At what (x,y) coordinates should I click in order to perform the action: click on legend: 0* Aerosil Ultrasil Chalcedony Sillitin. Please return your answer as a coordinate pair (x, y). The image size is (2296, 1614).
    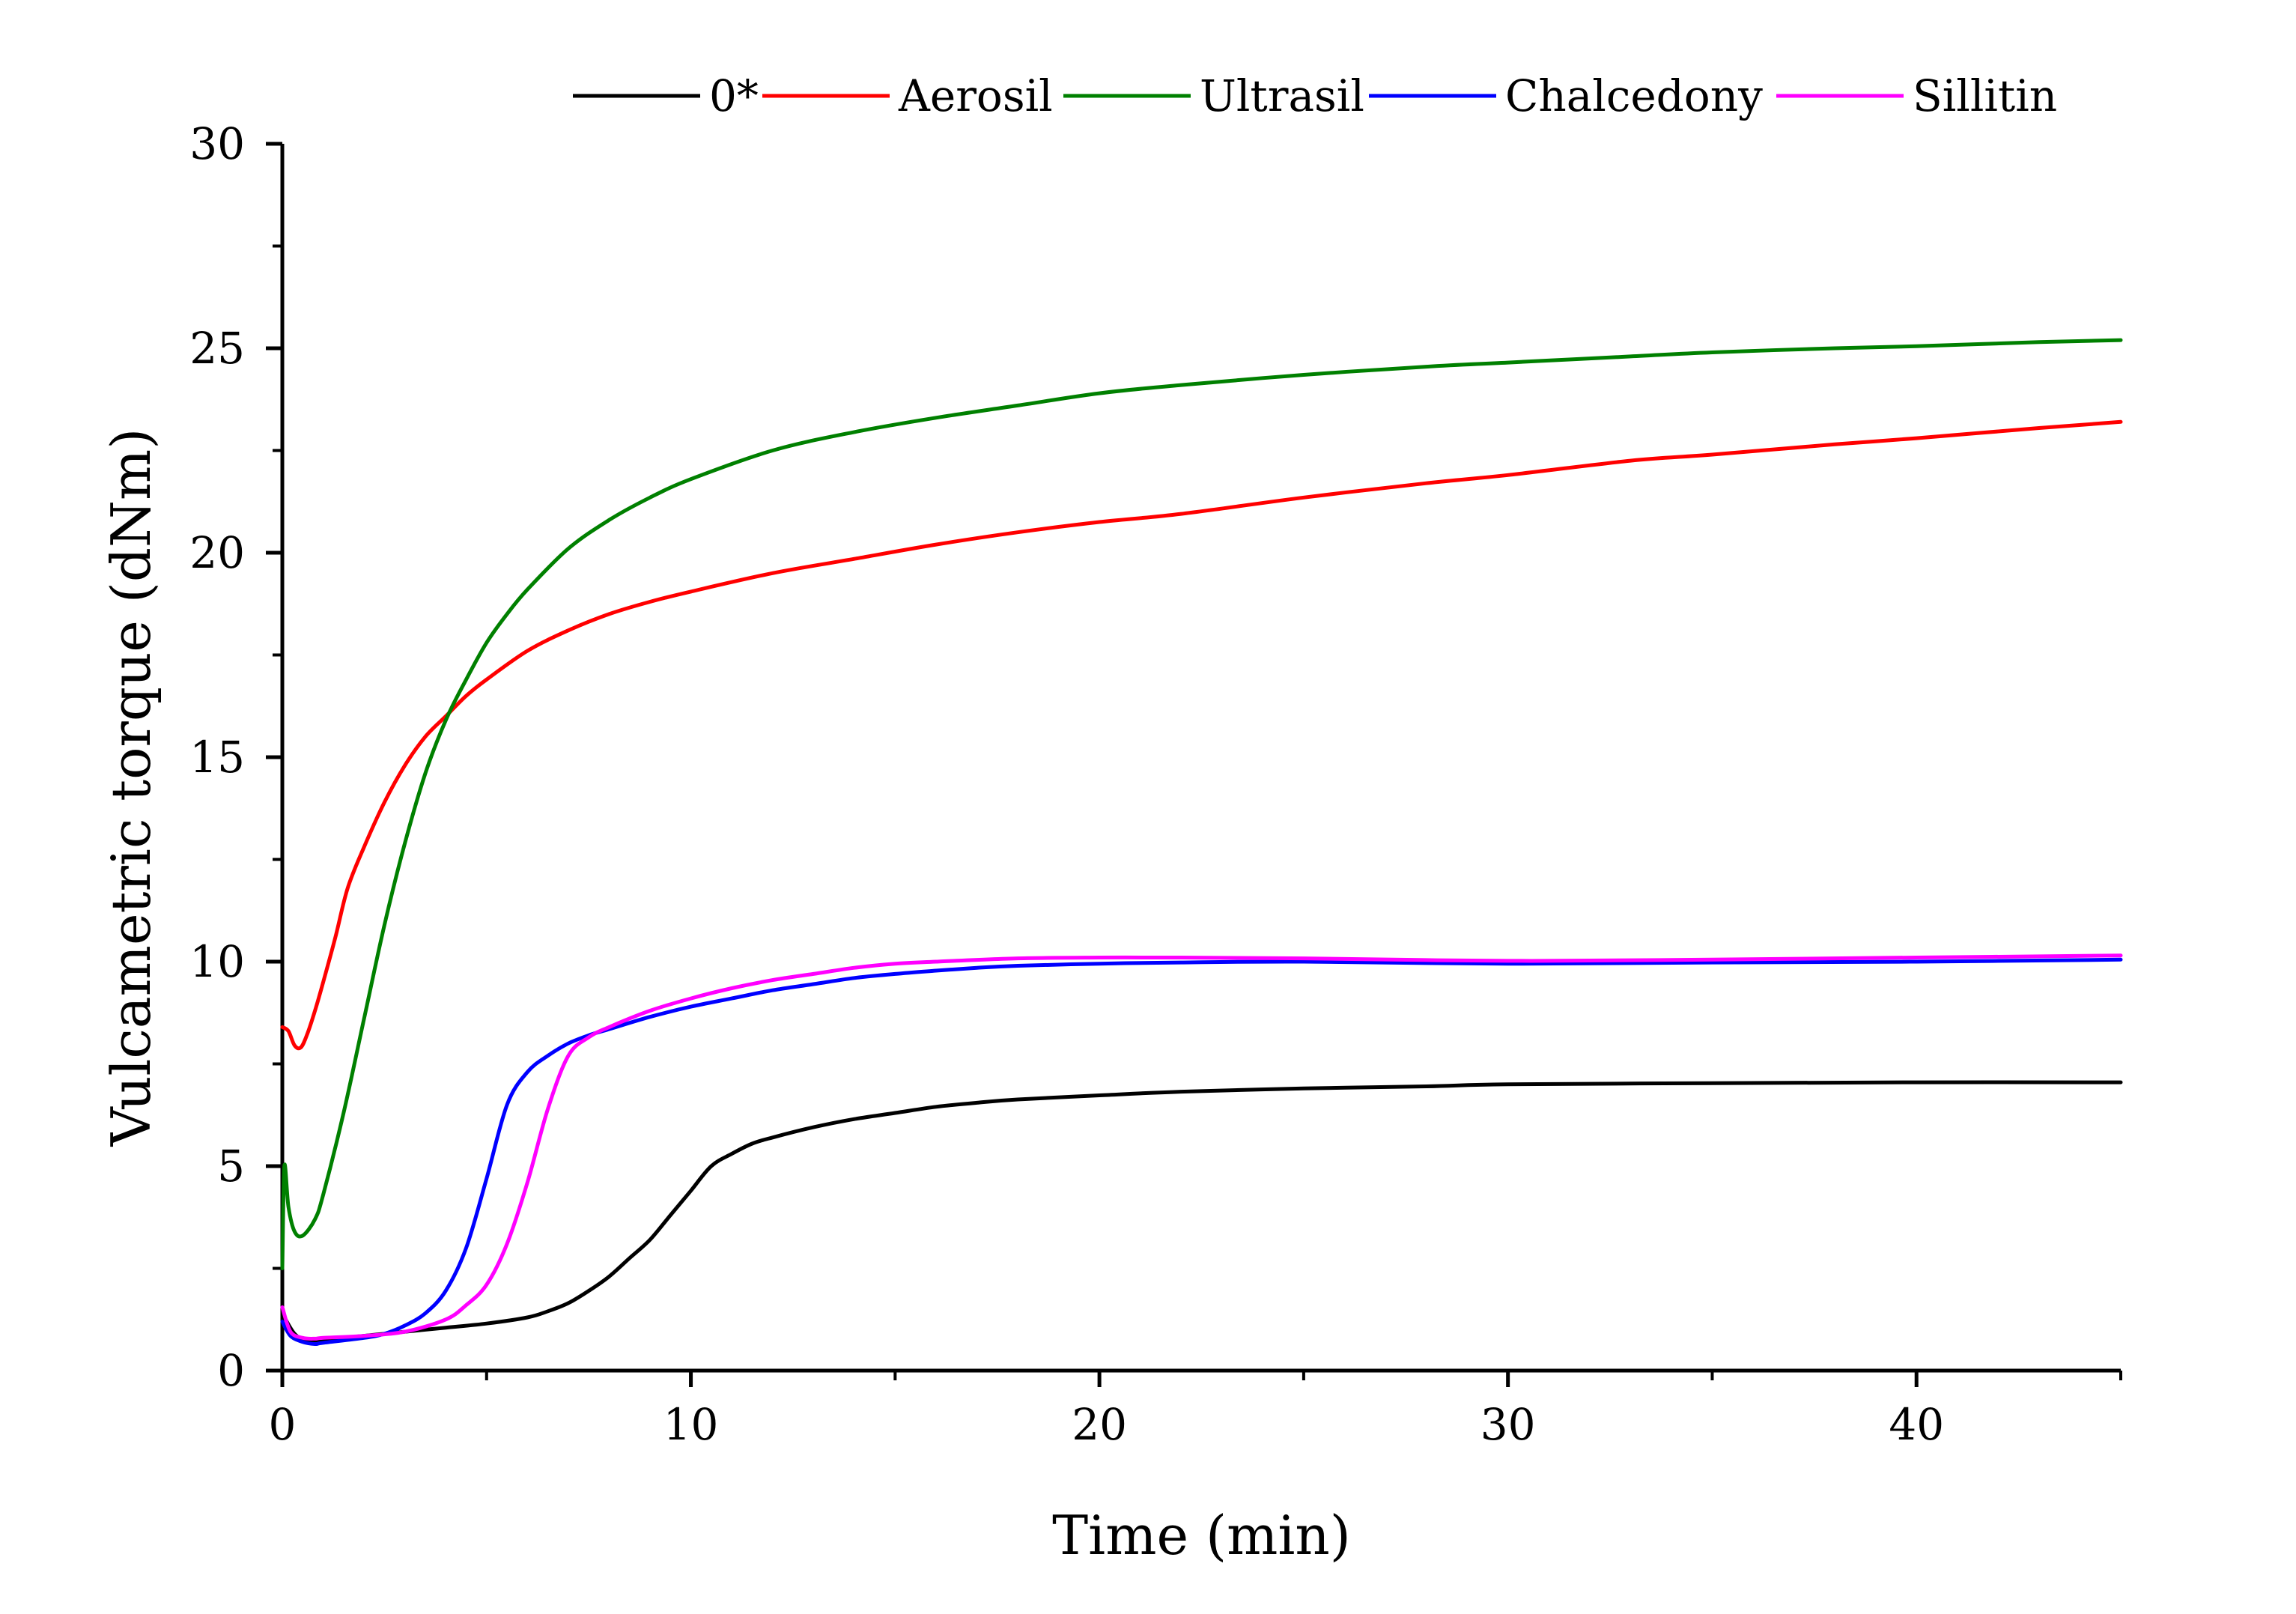
    Looking at the image, I should click on (1315, 95).